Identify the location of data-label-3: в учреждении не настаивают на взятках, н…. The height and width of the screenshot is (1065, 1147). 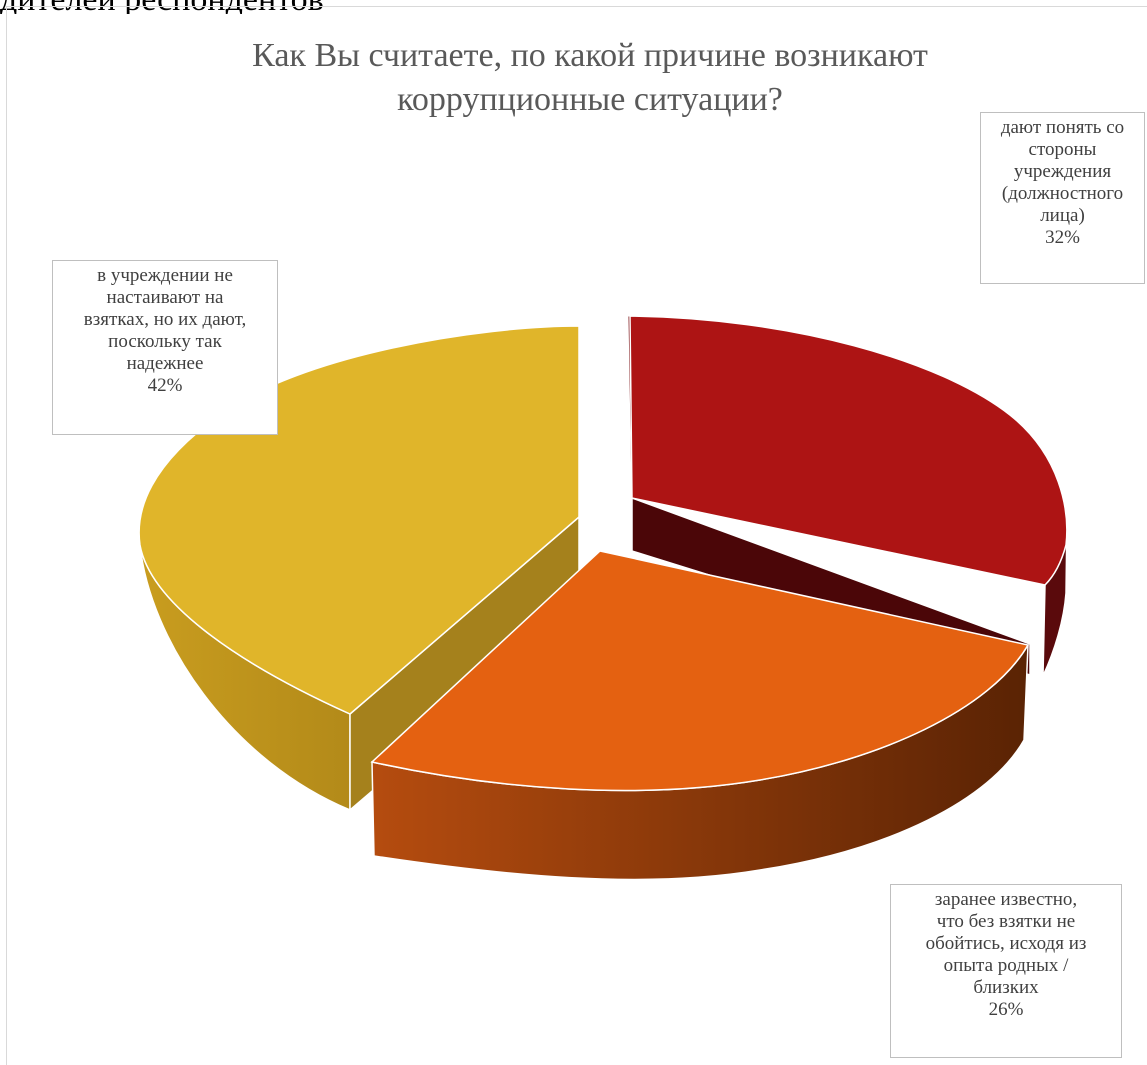
(165, 347).